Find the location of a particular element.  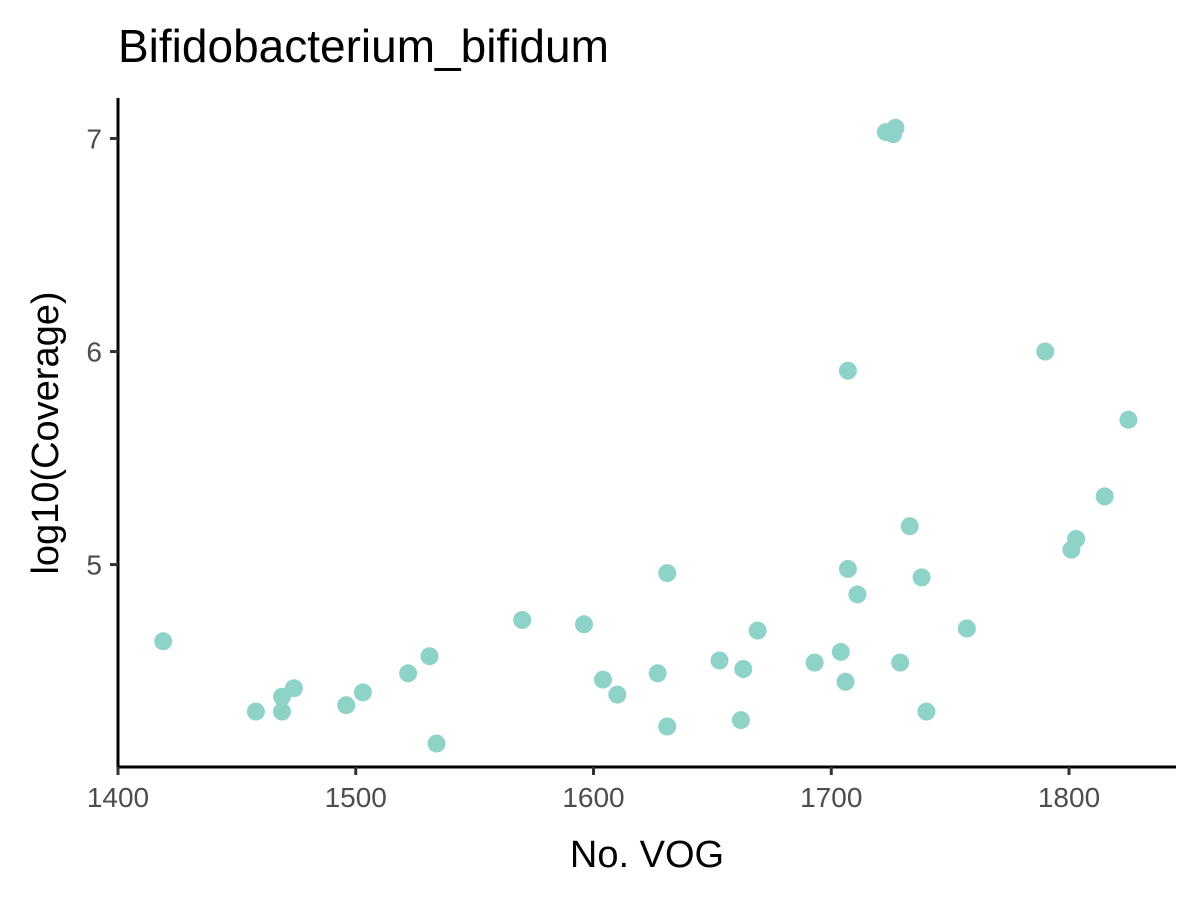

x-axis-ticks: 1400 1500 1600 1700 1800 is located at coordinates (593, 790).